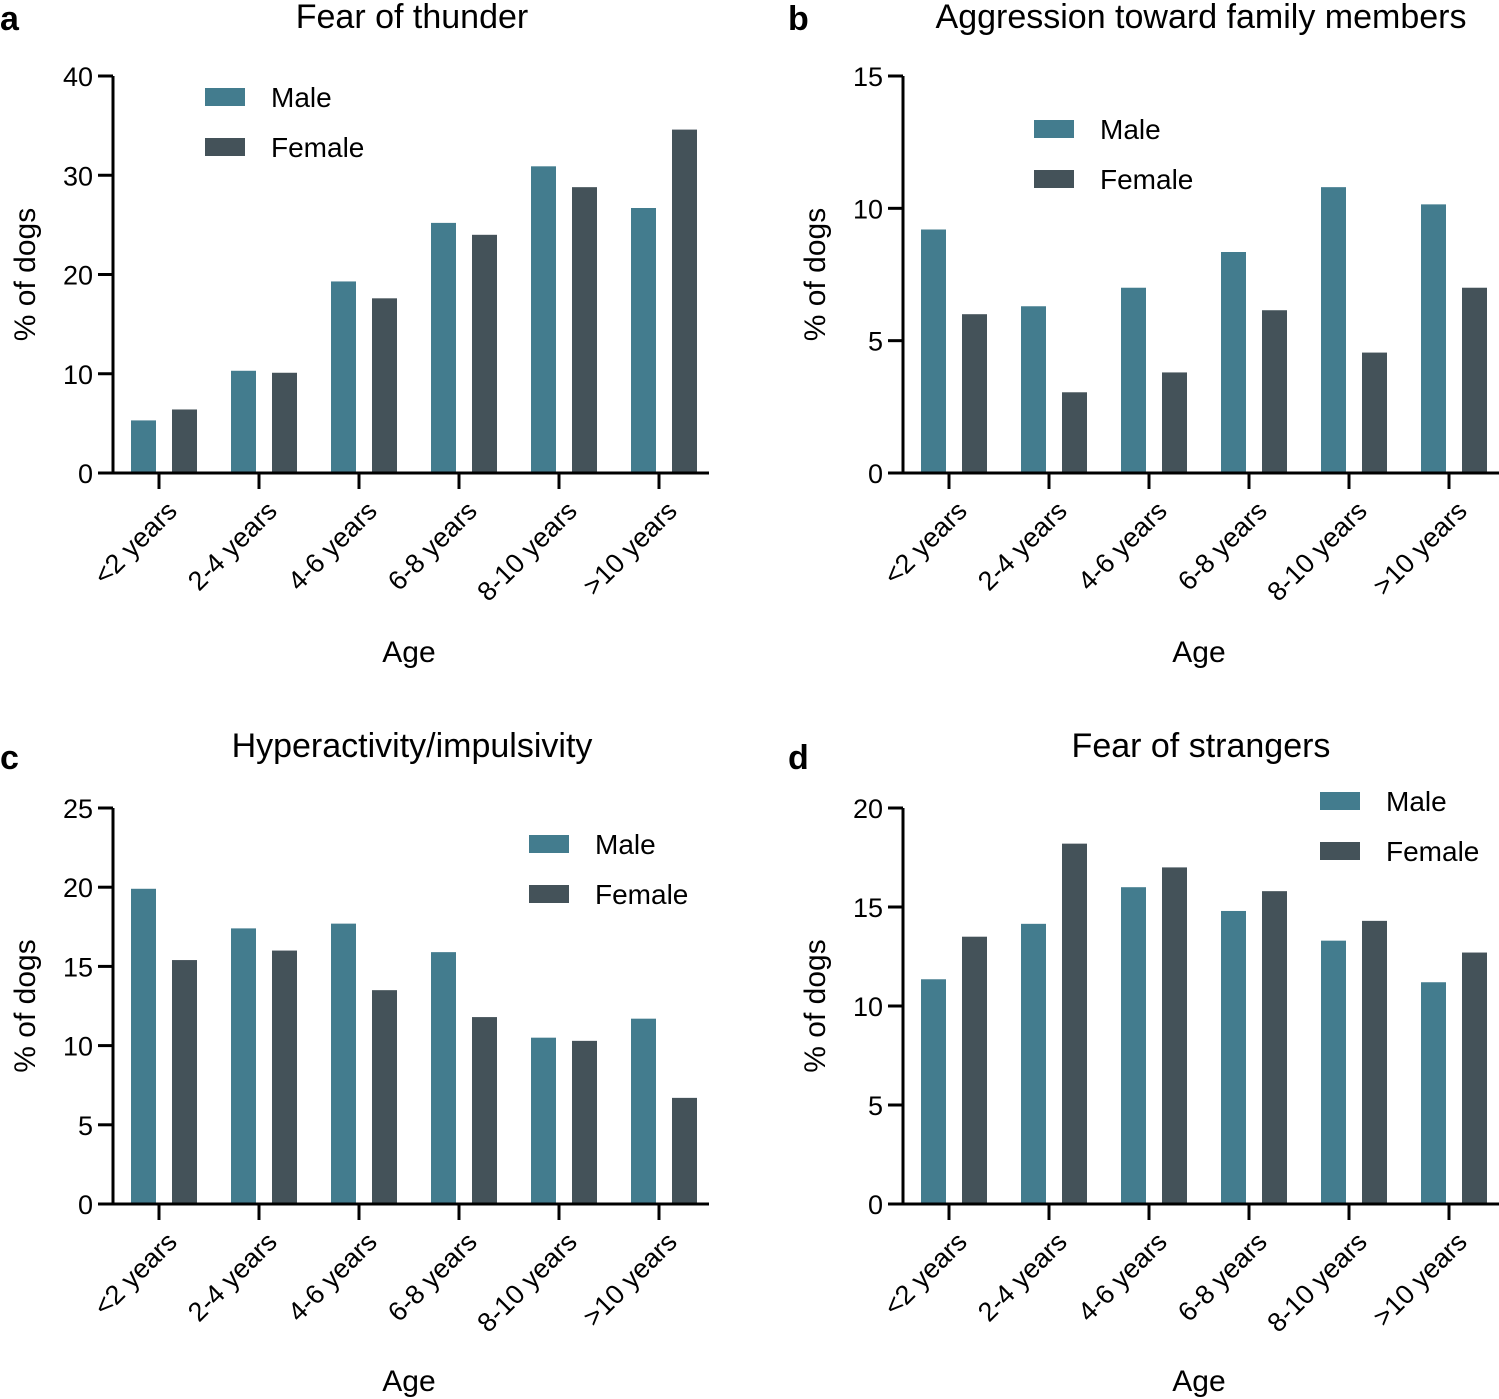  What do you see at coordinates (1201, 18) in the screenshot?
I see `chart-title: Aggression toward family members` at bounding box center [1201, 18].